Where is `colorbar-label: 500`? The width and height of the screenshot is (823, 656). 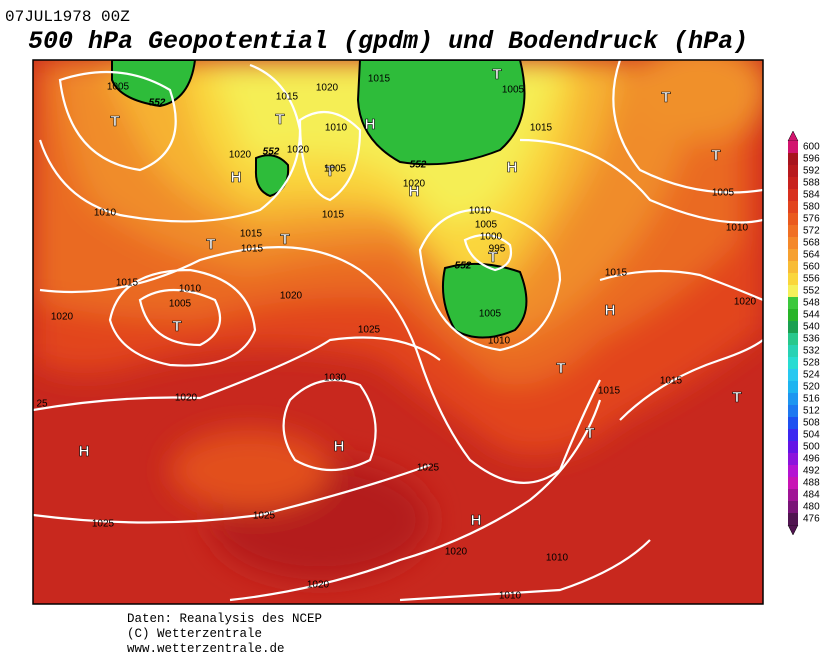
colorbar-label: 500 is located at coordinates (811, 447).